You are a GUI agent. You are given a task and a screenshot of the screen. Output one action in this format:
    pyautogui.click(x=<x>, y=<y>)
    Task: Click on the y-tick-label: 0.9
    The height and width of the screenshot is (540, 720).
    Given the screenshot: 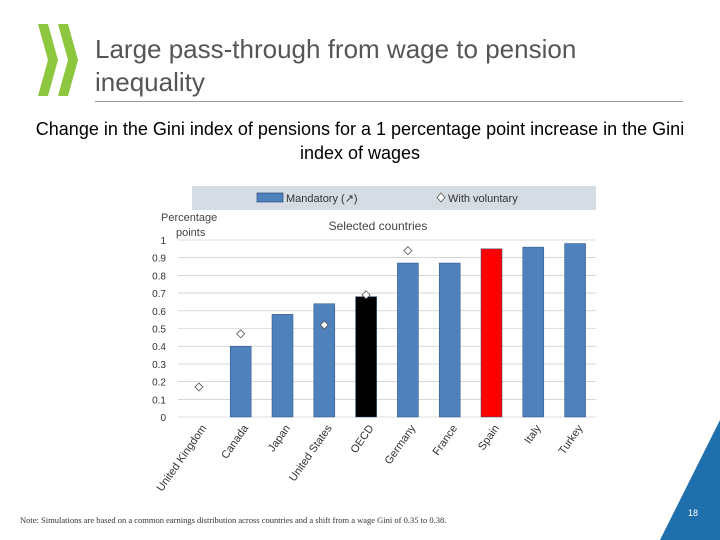 What is the action you would take?
    pyautogui.click(x=159, y=259)
    